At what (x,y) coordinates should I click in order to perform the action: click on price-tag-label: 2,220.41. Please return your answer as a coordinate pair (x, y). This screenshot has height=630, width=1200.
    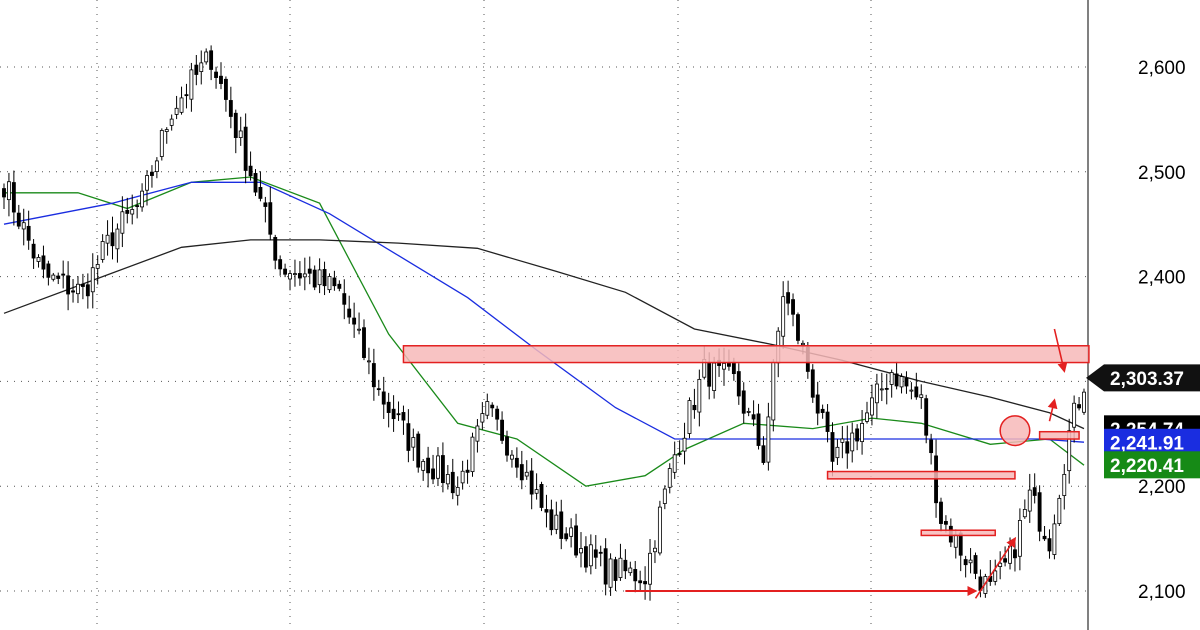
    Looking at the image, I should click on (1147, 466).